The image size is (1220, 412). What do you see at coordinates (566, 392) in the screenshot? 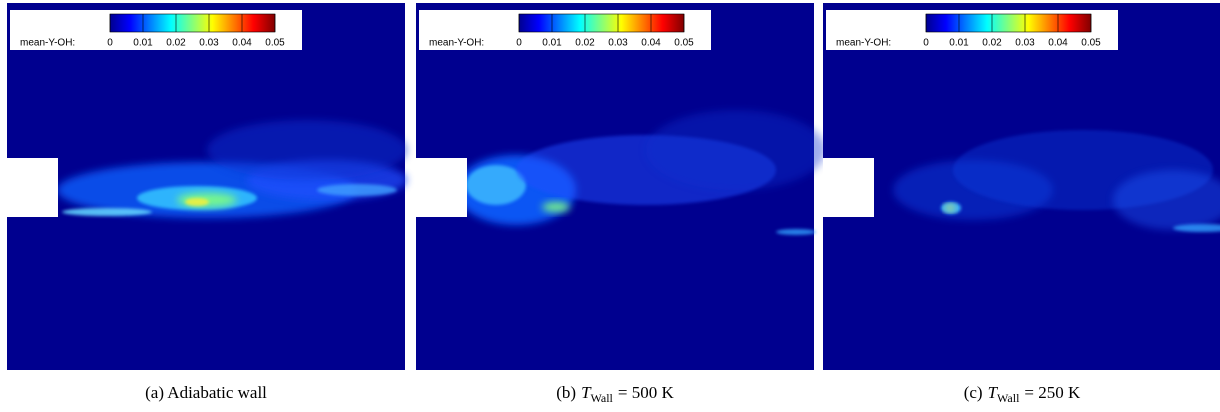
I see `caption-label: (b)` at bounding box center [566, 392].